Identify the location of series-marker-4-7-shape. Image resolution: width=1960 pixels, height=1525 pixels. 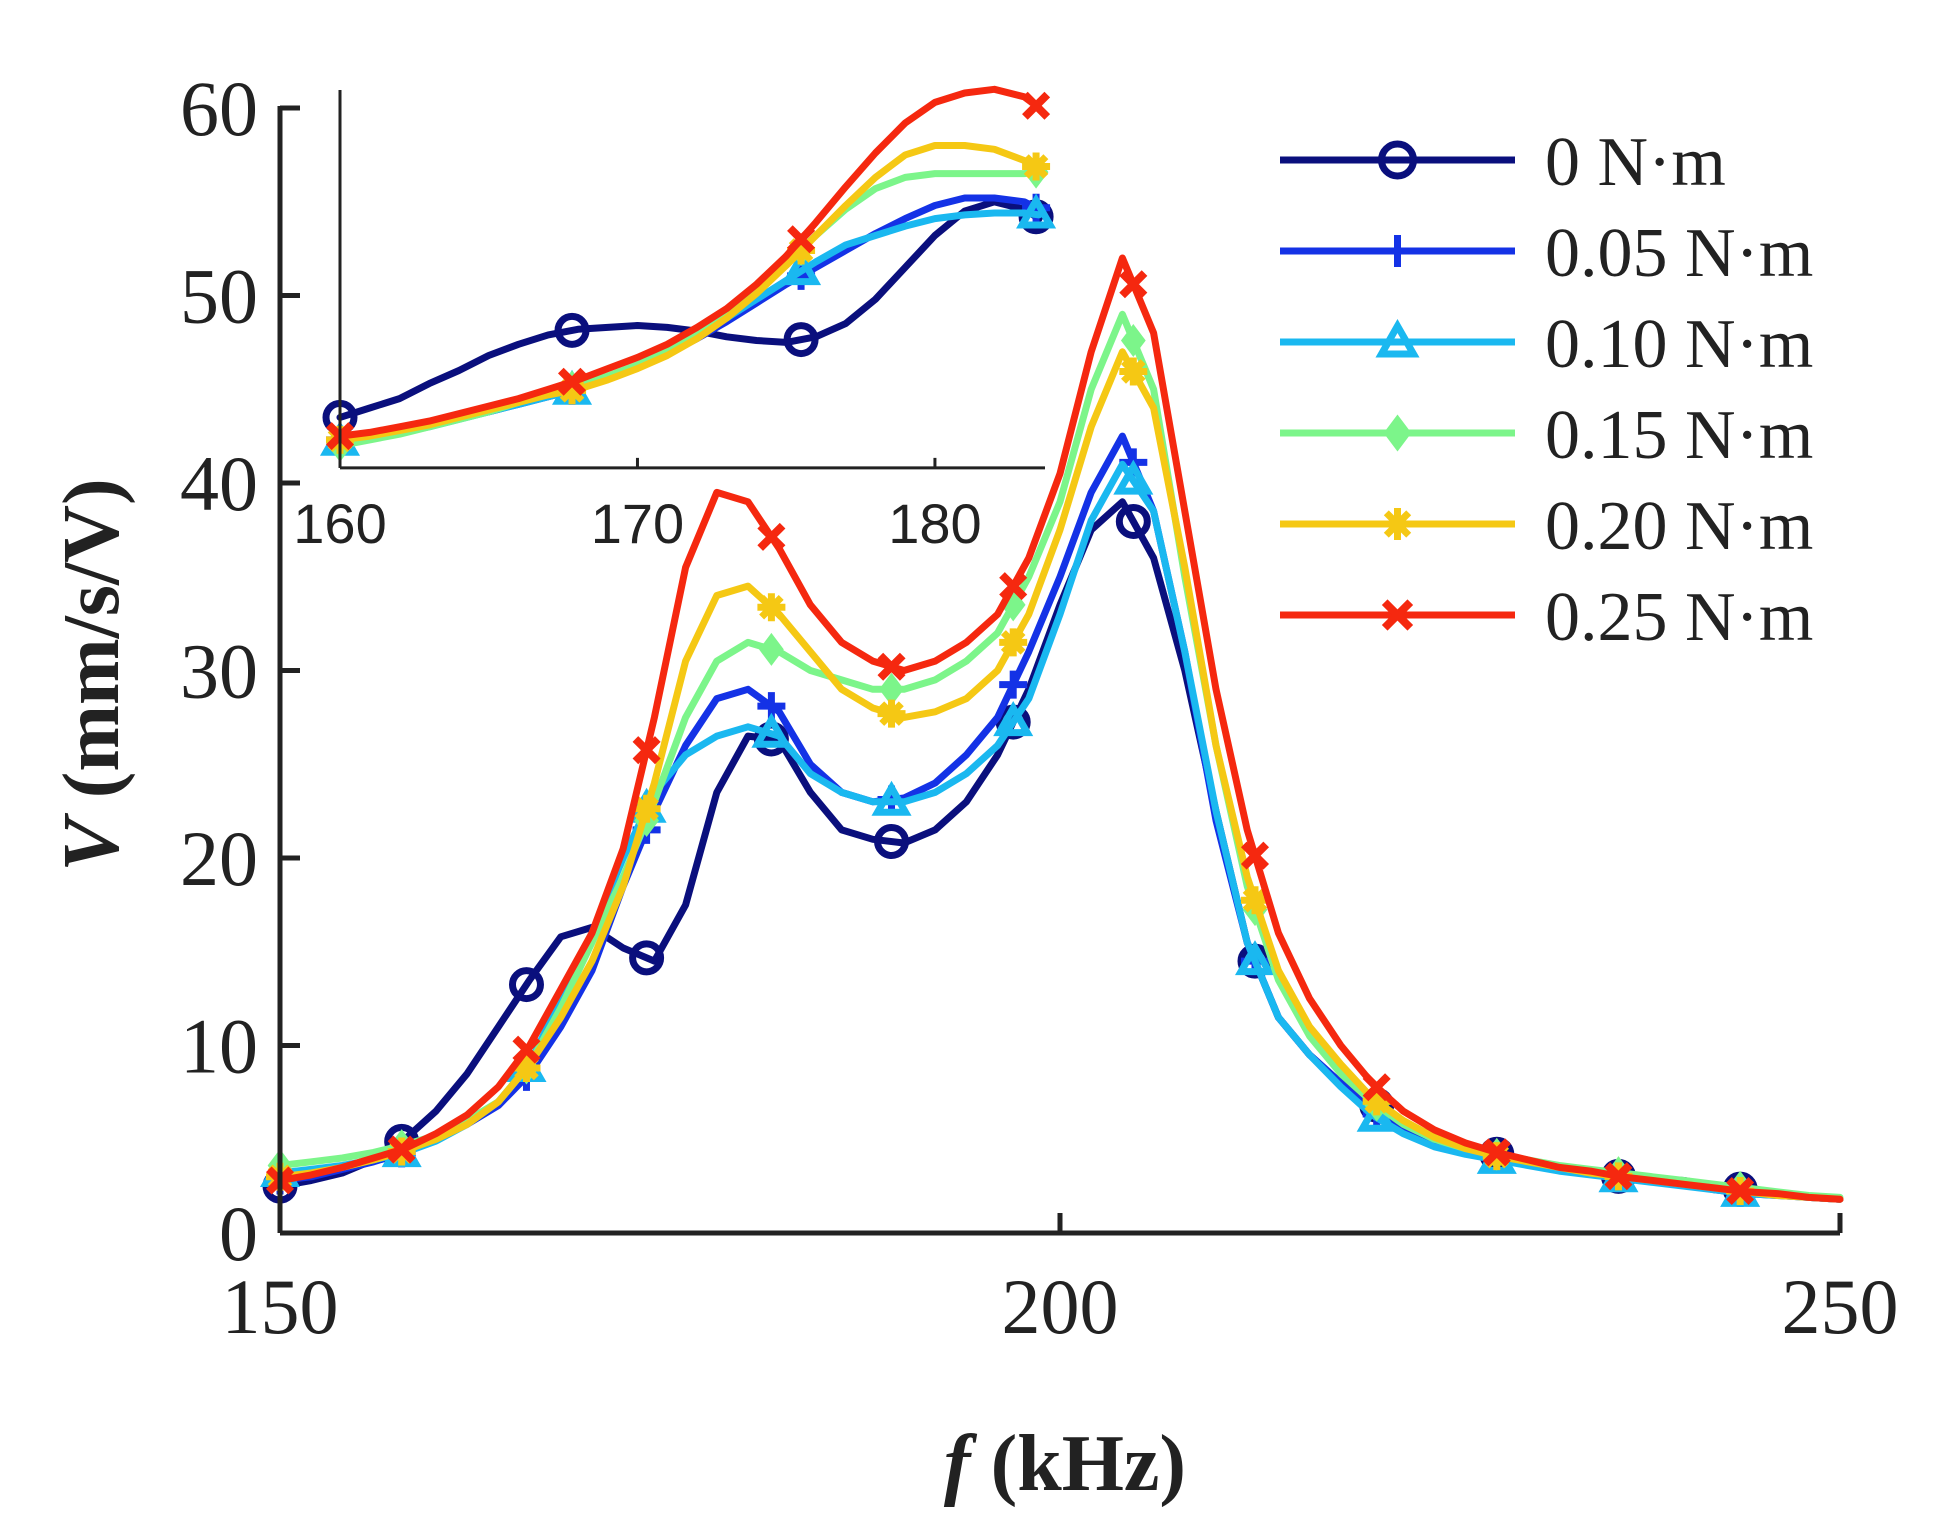
(1133, 371).